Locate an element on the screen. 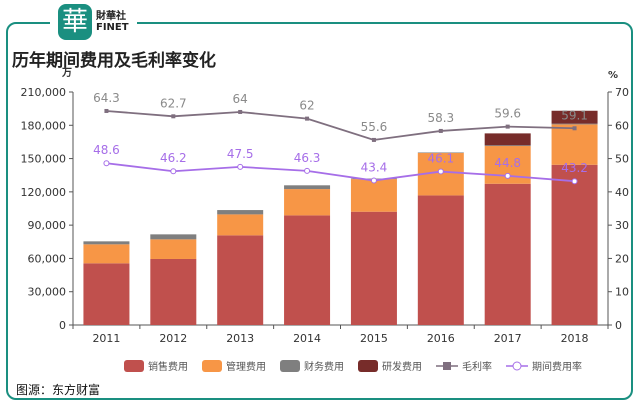  bar-财务费用-2017 is located at coordinates (507, 146).